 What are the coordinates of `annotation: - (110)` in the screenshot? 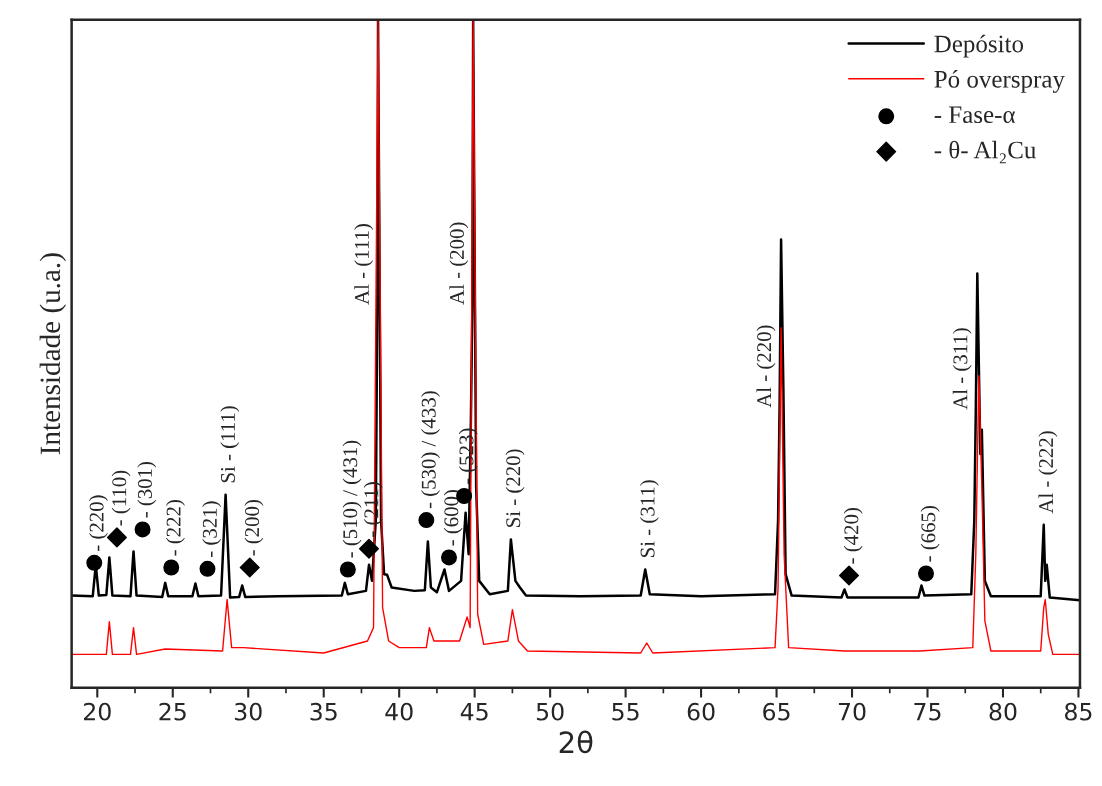 It's located at (121, 498).